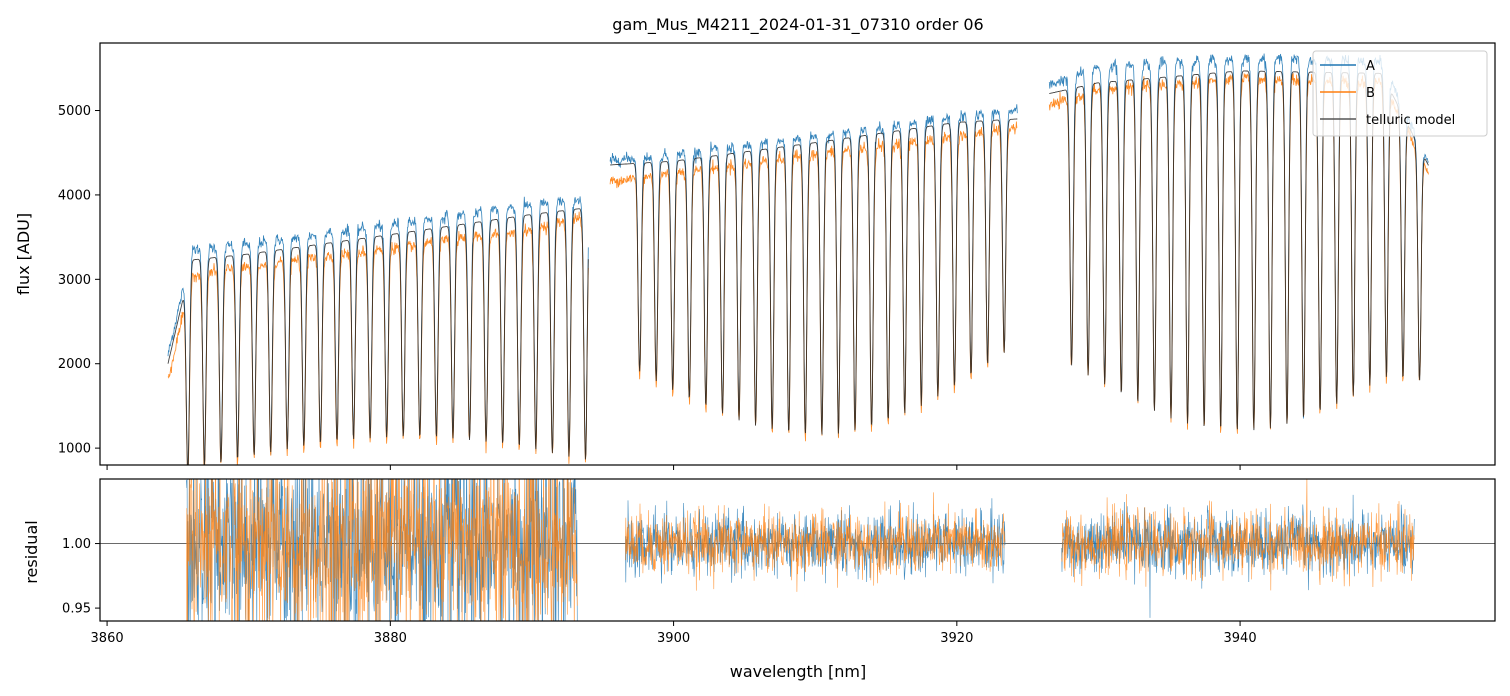 Image resolution: width=1510 pixels, height=696 pixels. I want to click on spectrum-ylabel: flux [ADU], so click(23, 254).